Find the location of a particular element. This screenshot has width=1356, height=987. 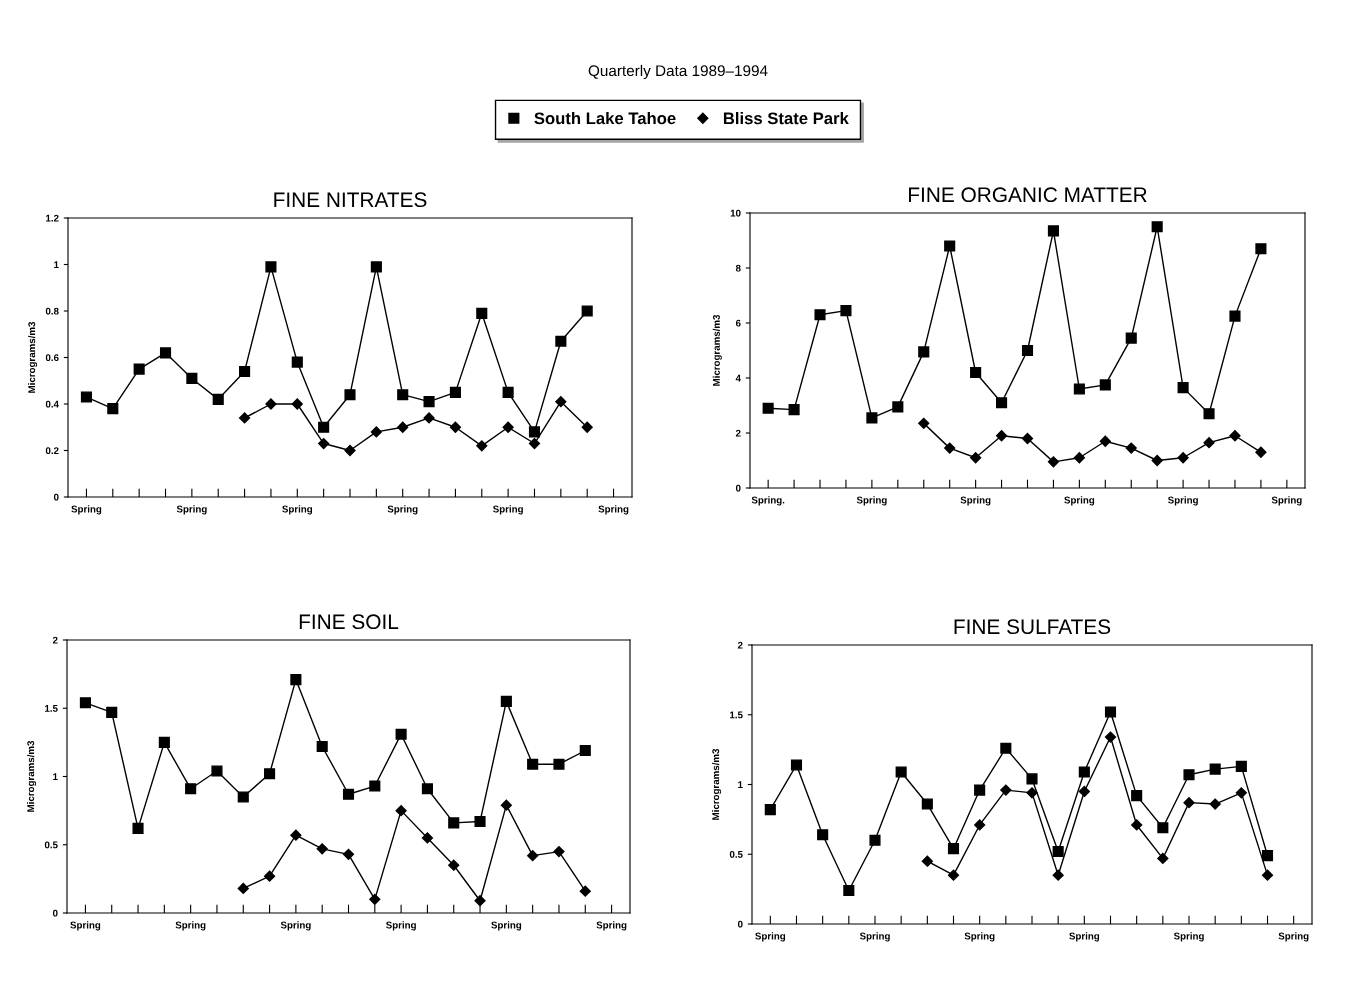

chart-title: FINE SULFATES is located at coordinates (1032, 627).